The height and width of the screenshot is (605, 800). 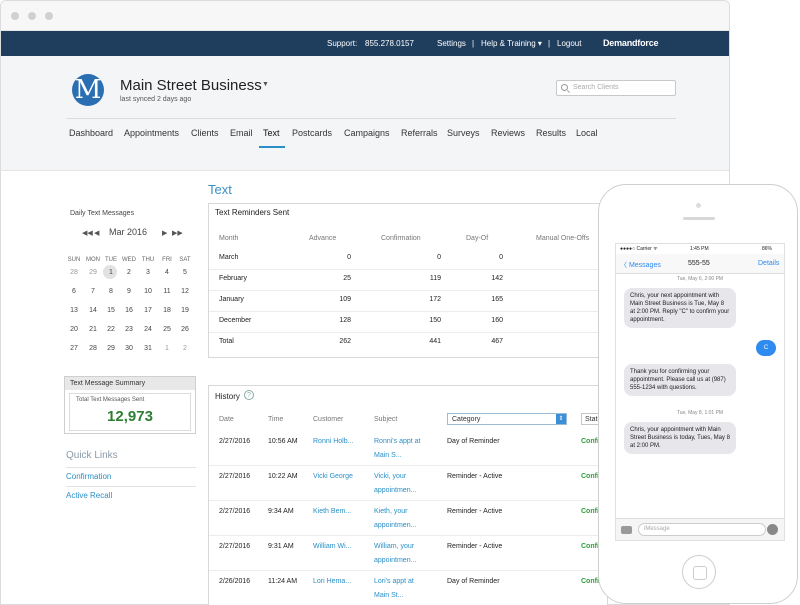 I want to click on history-subject-link: Vicki, your, so click(x=390, y=476).